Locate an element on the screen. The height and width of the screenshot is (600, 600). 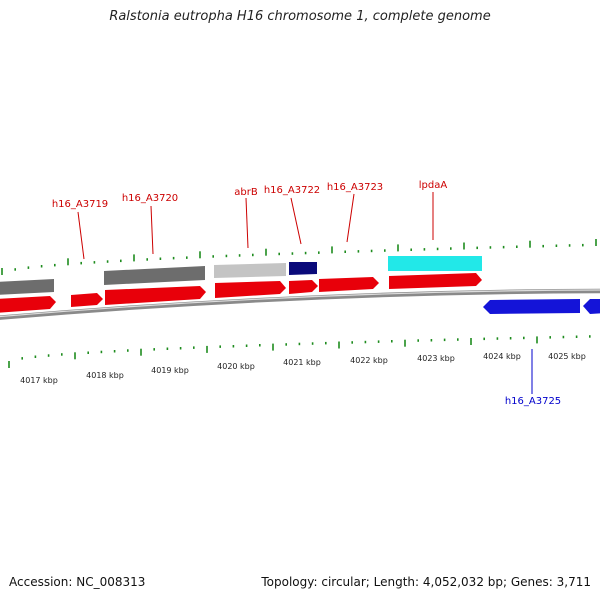
genome-backbone-highlight is located at coordinates (300, 303).